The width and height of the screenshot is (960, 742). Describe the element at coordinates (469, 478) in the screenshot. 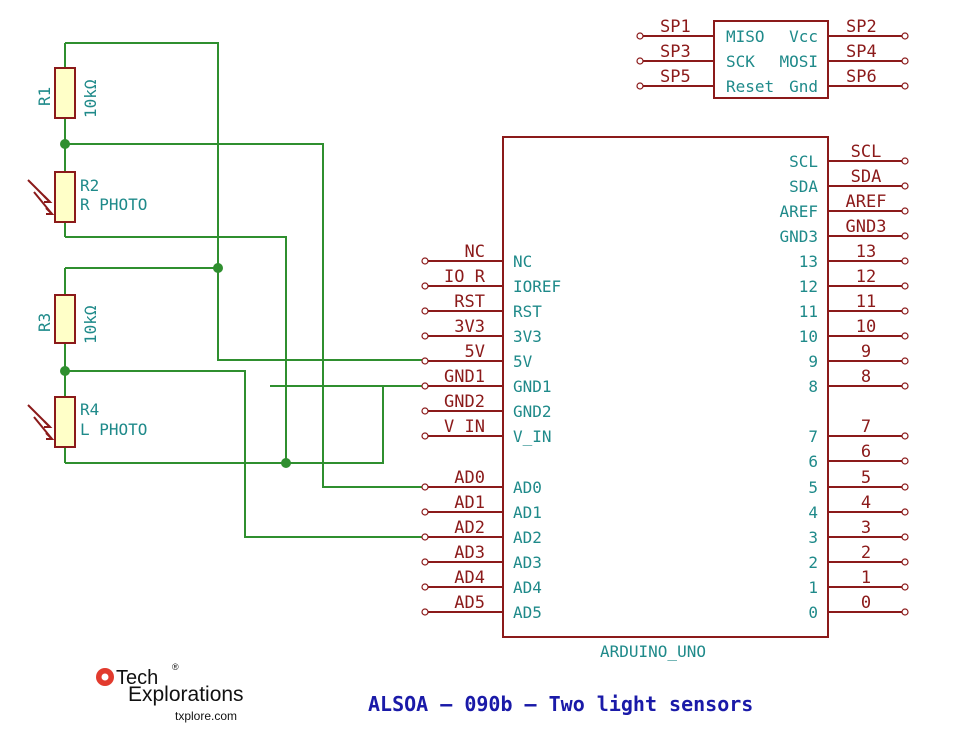

I see `arduino-net-left: AD0` at that location.